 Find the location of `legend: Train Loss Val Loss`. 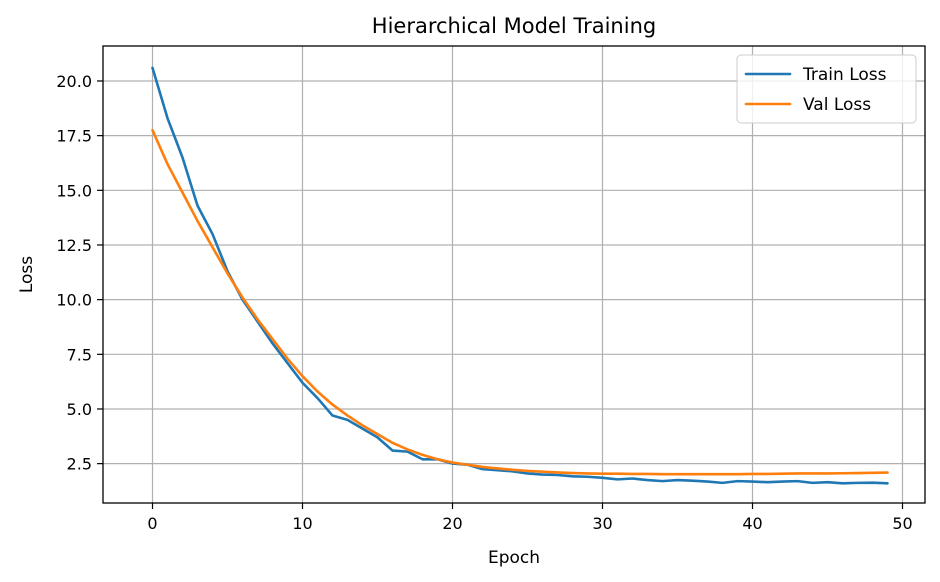

legend: Train Loss Val Loss is located at coordinates (826, 89).